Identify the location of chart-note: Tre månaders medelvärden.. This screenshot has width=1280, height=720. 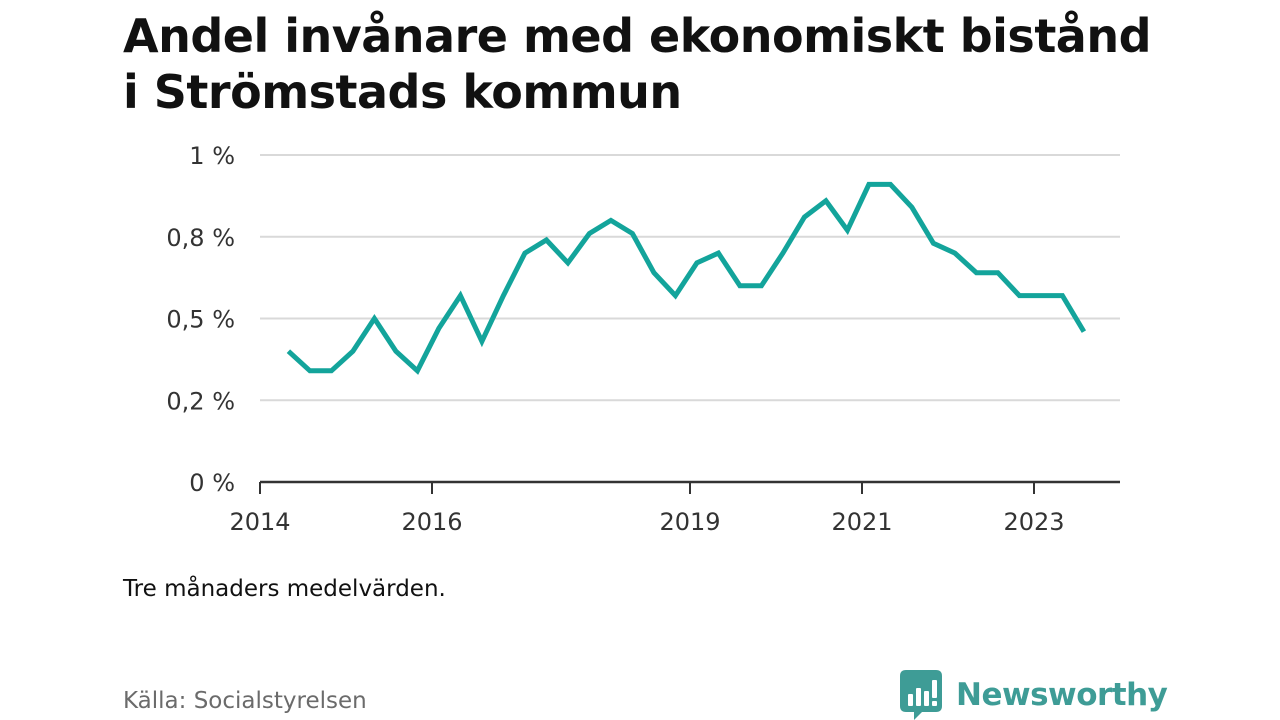
(284, 589).